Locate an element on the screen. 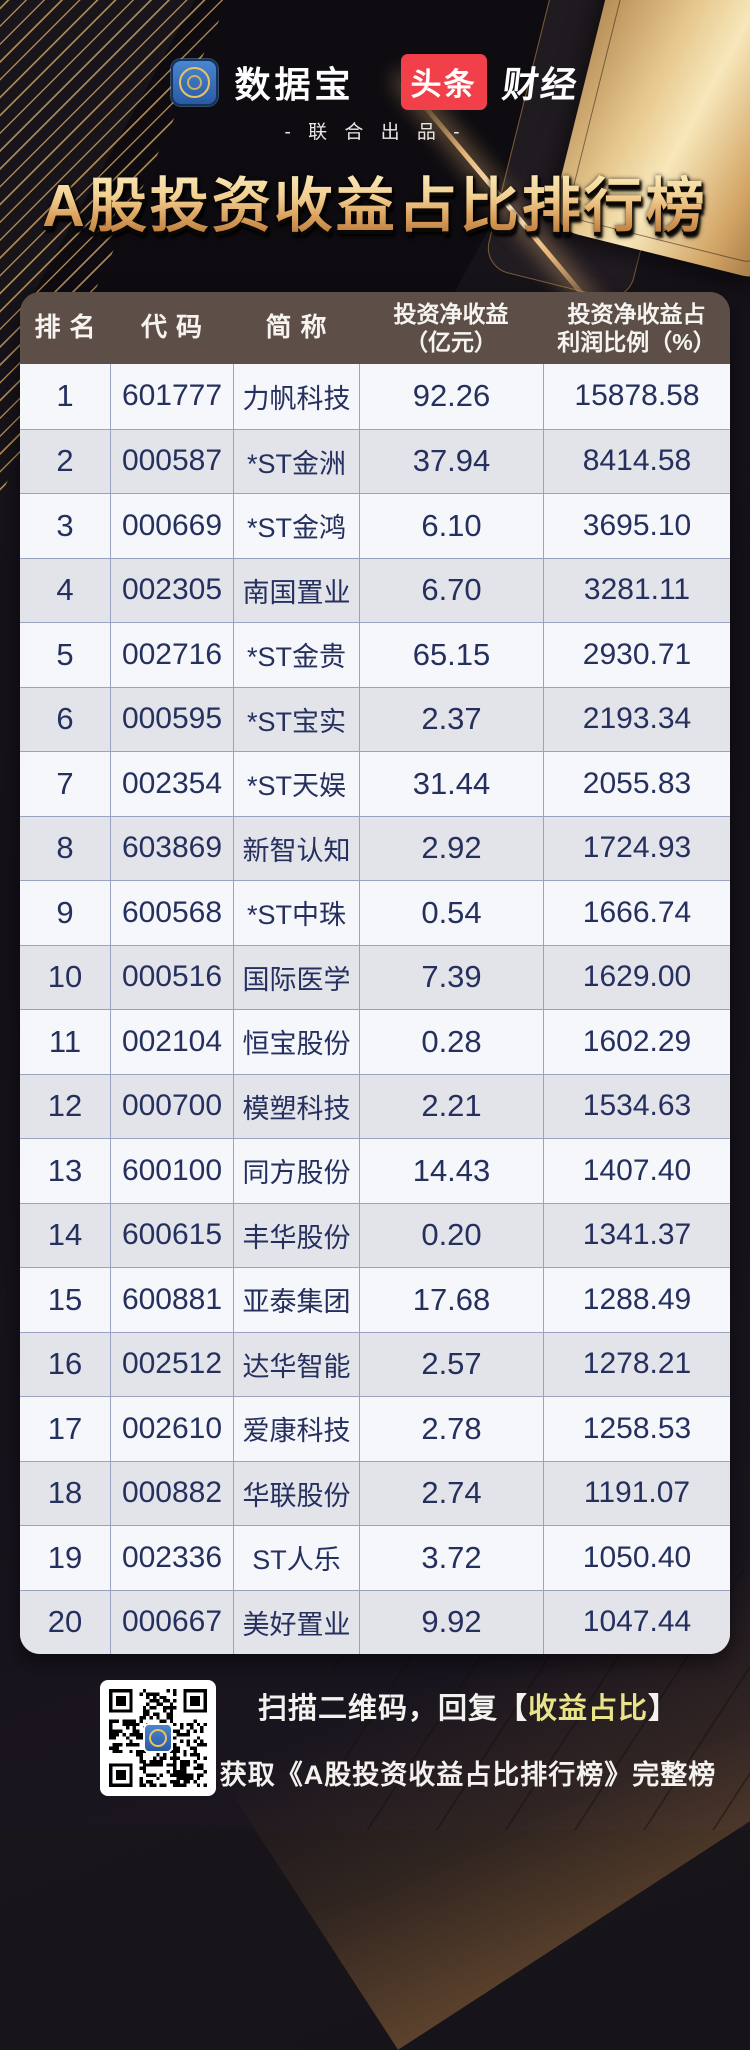 This screenshot has height=2050, width=750. cell-income: 2.78 is located at coordinates (451, 1429).